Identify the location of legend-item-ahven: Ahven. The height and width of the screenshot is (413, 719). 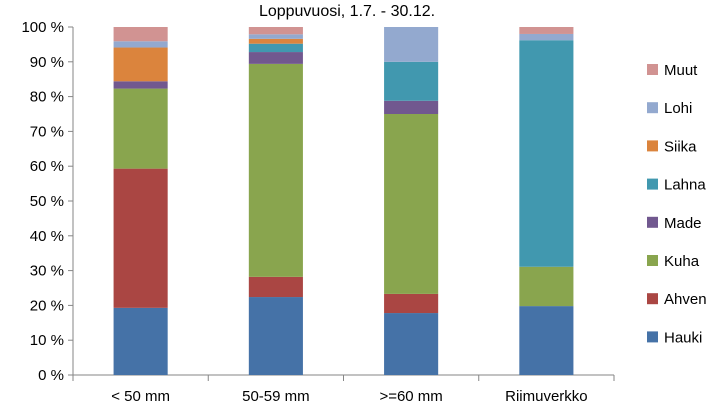
(677, 299).